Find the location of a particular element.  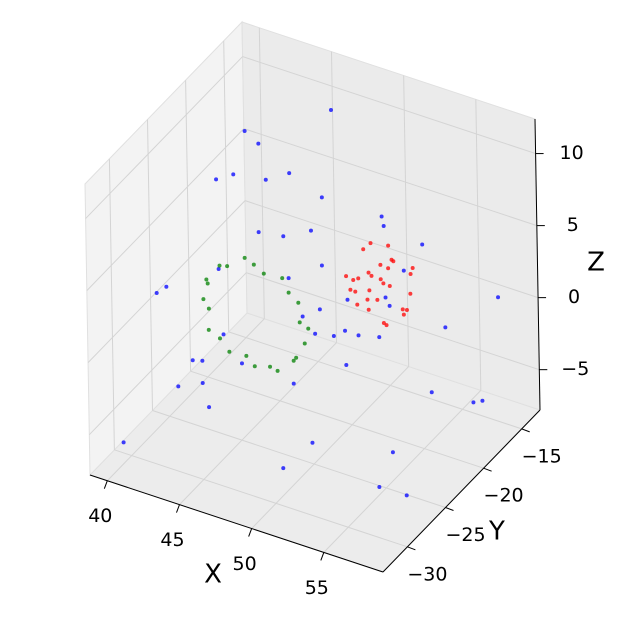

z-axis-label: Z is located at coordinates (596, 263).